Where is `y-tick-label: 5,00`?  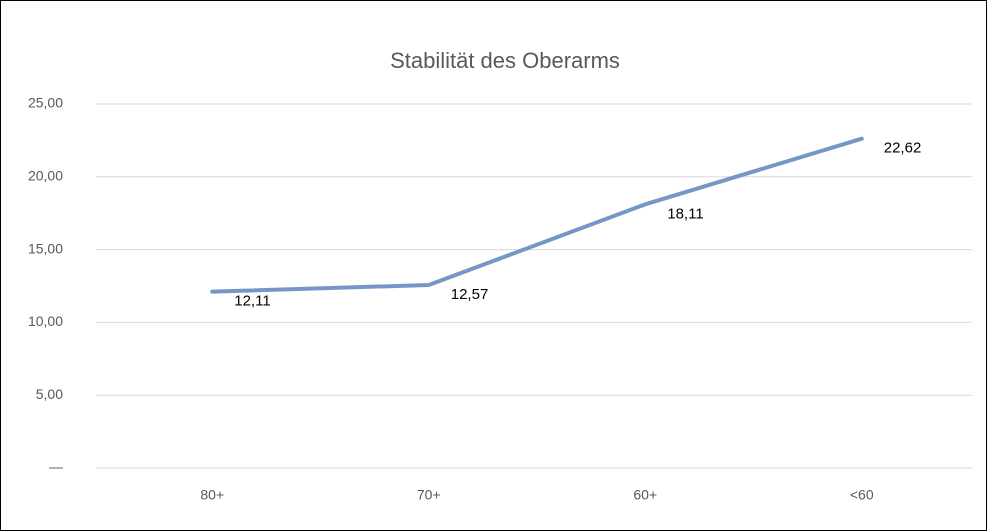
y-tick-label: 5,00 is located at coordinates (49, 394).